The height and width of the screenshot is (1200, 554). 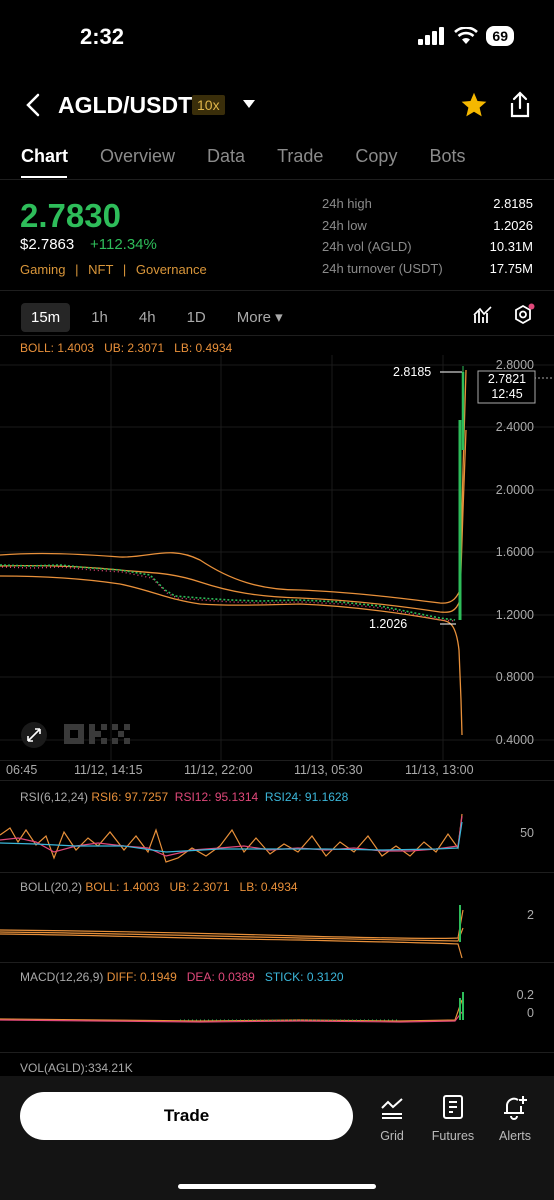 What do you see at coordinates (525, 995) in the screenshot?
I see `macd-axis-top: 0.2` at bounding box center [525, 995].